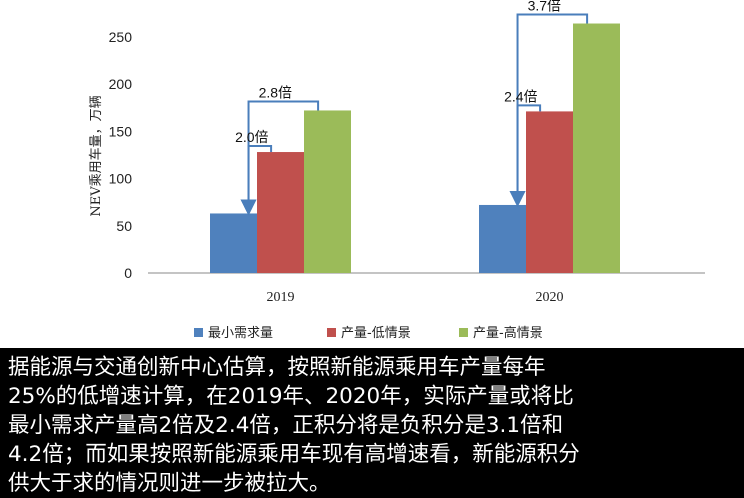  Describe the element at coordinates (128, 273) in the screenshot. I see `y-tick-label: 0` at that location.